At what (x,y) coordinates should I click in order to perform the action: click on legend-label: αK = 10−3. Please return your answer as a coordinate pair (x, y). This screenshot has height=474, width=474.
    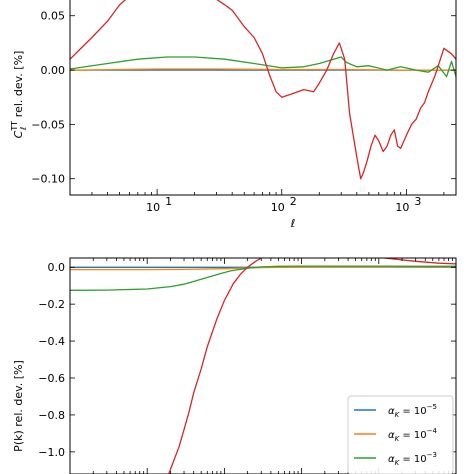
    Looking at the image, I should click on (412, 459).